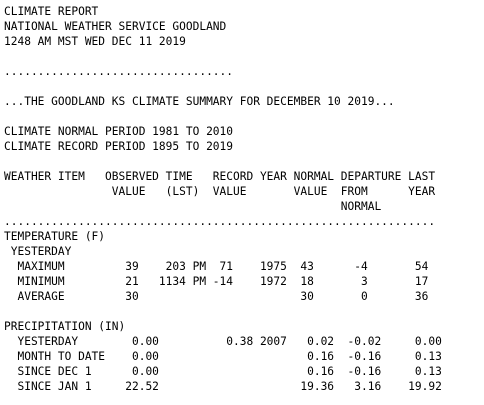 The width and height of the screenshot is (484, 405). I want to click on column-header-line: VALUE (LST) VALUE VALUE FROM YEAR, so click(220, 191).